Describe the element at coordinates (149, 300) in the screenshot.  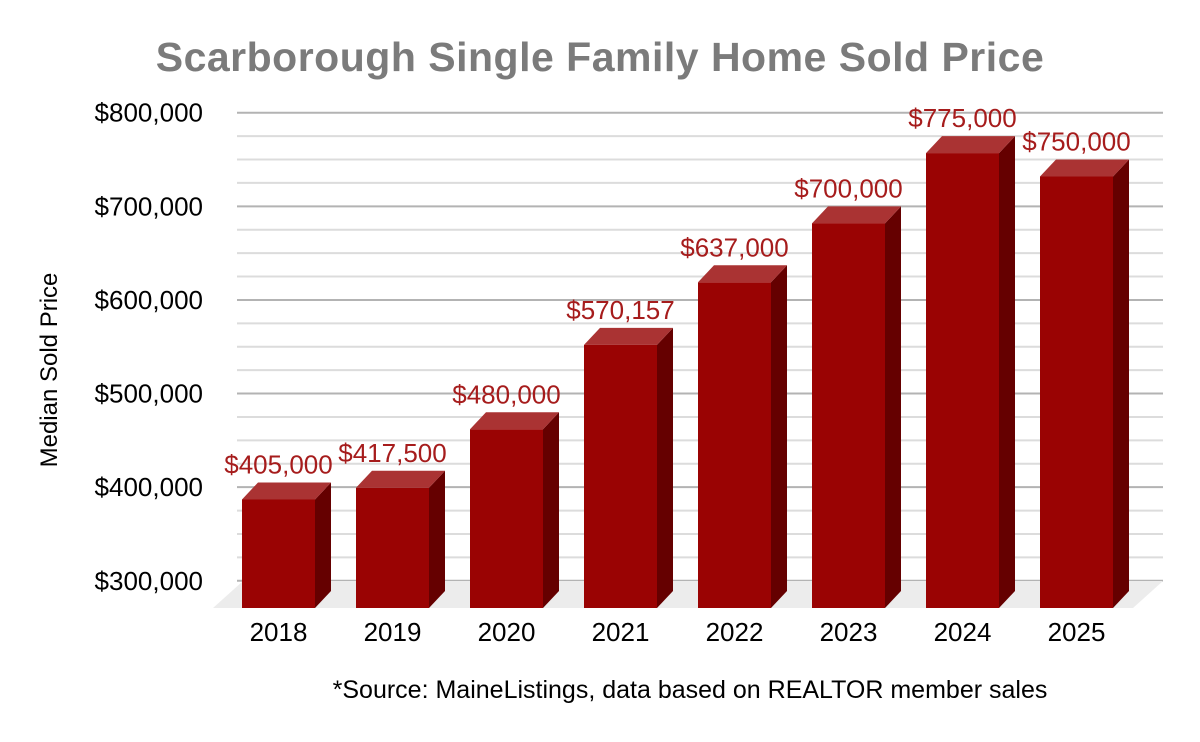
I see `y-tick-label: $600,000` at that location.